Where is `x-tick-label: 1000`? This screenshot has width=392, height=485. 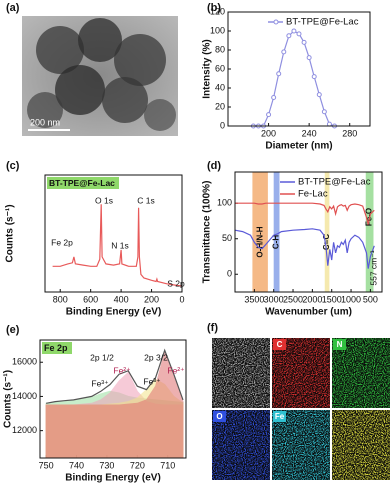
x-tick-label: 1000 is located at coordinates (351, 299).